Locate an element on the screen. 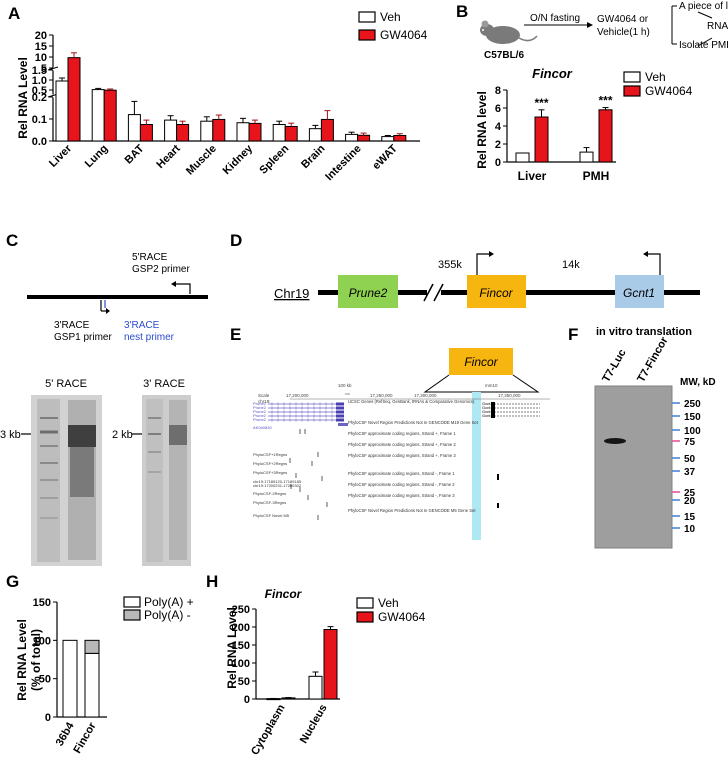 Image resolution: width=728 pixels, height=770 pixels. x-tick-label: Fincor is located at coordinates (85, 738).